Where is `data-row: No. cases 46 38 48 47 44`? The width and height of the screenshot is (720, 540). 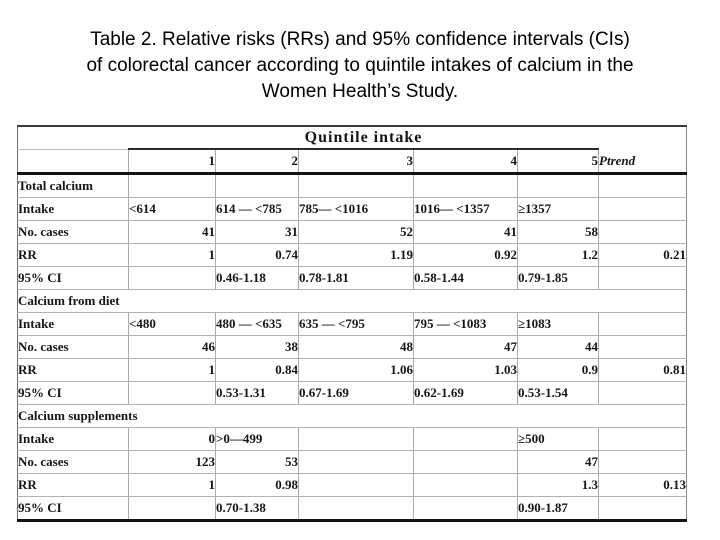 data-row: No. cases 46 38 48 47 44 is located at coordinates (352, 347).